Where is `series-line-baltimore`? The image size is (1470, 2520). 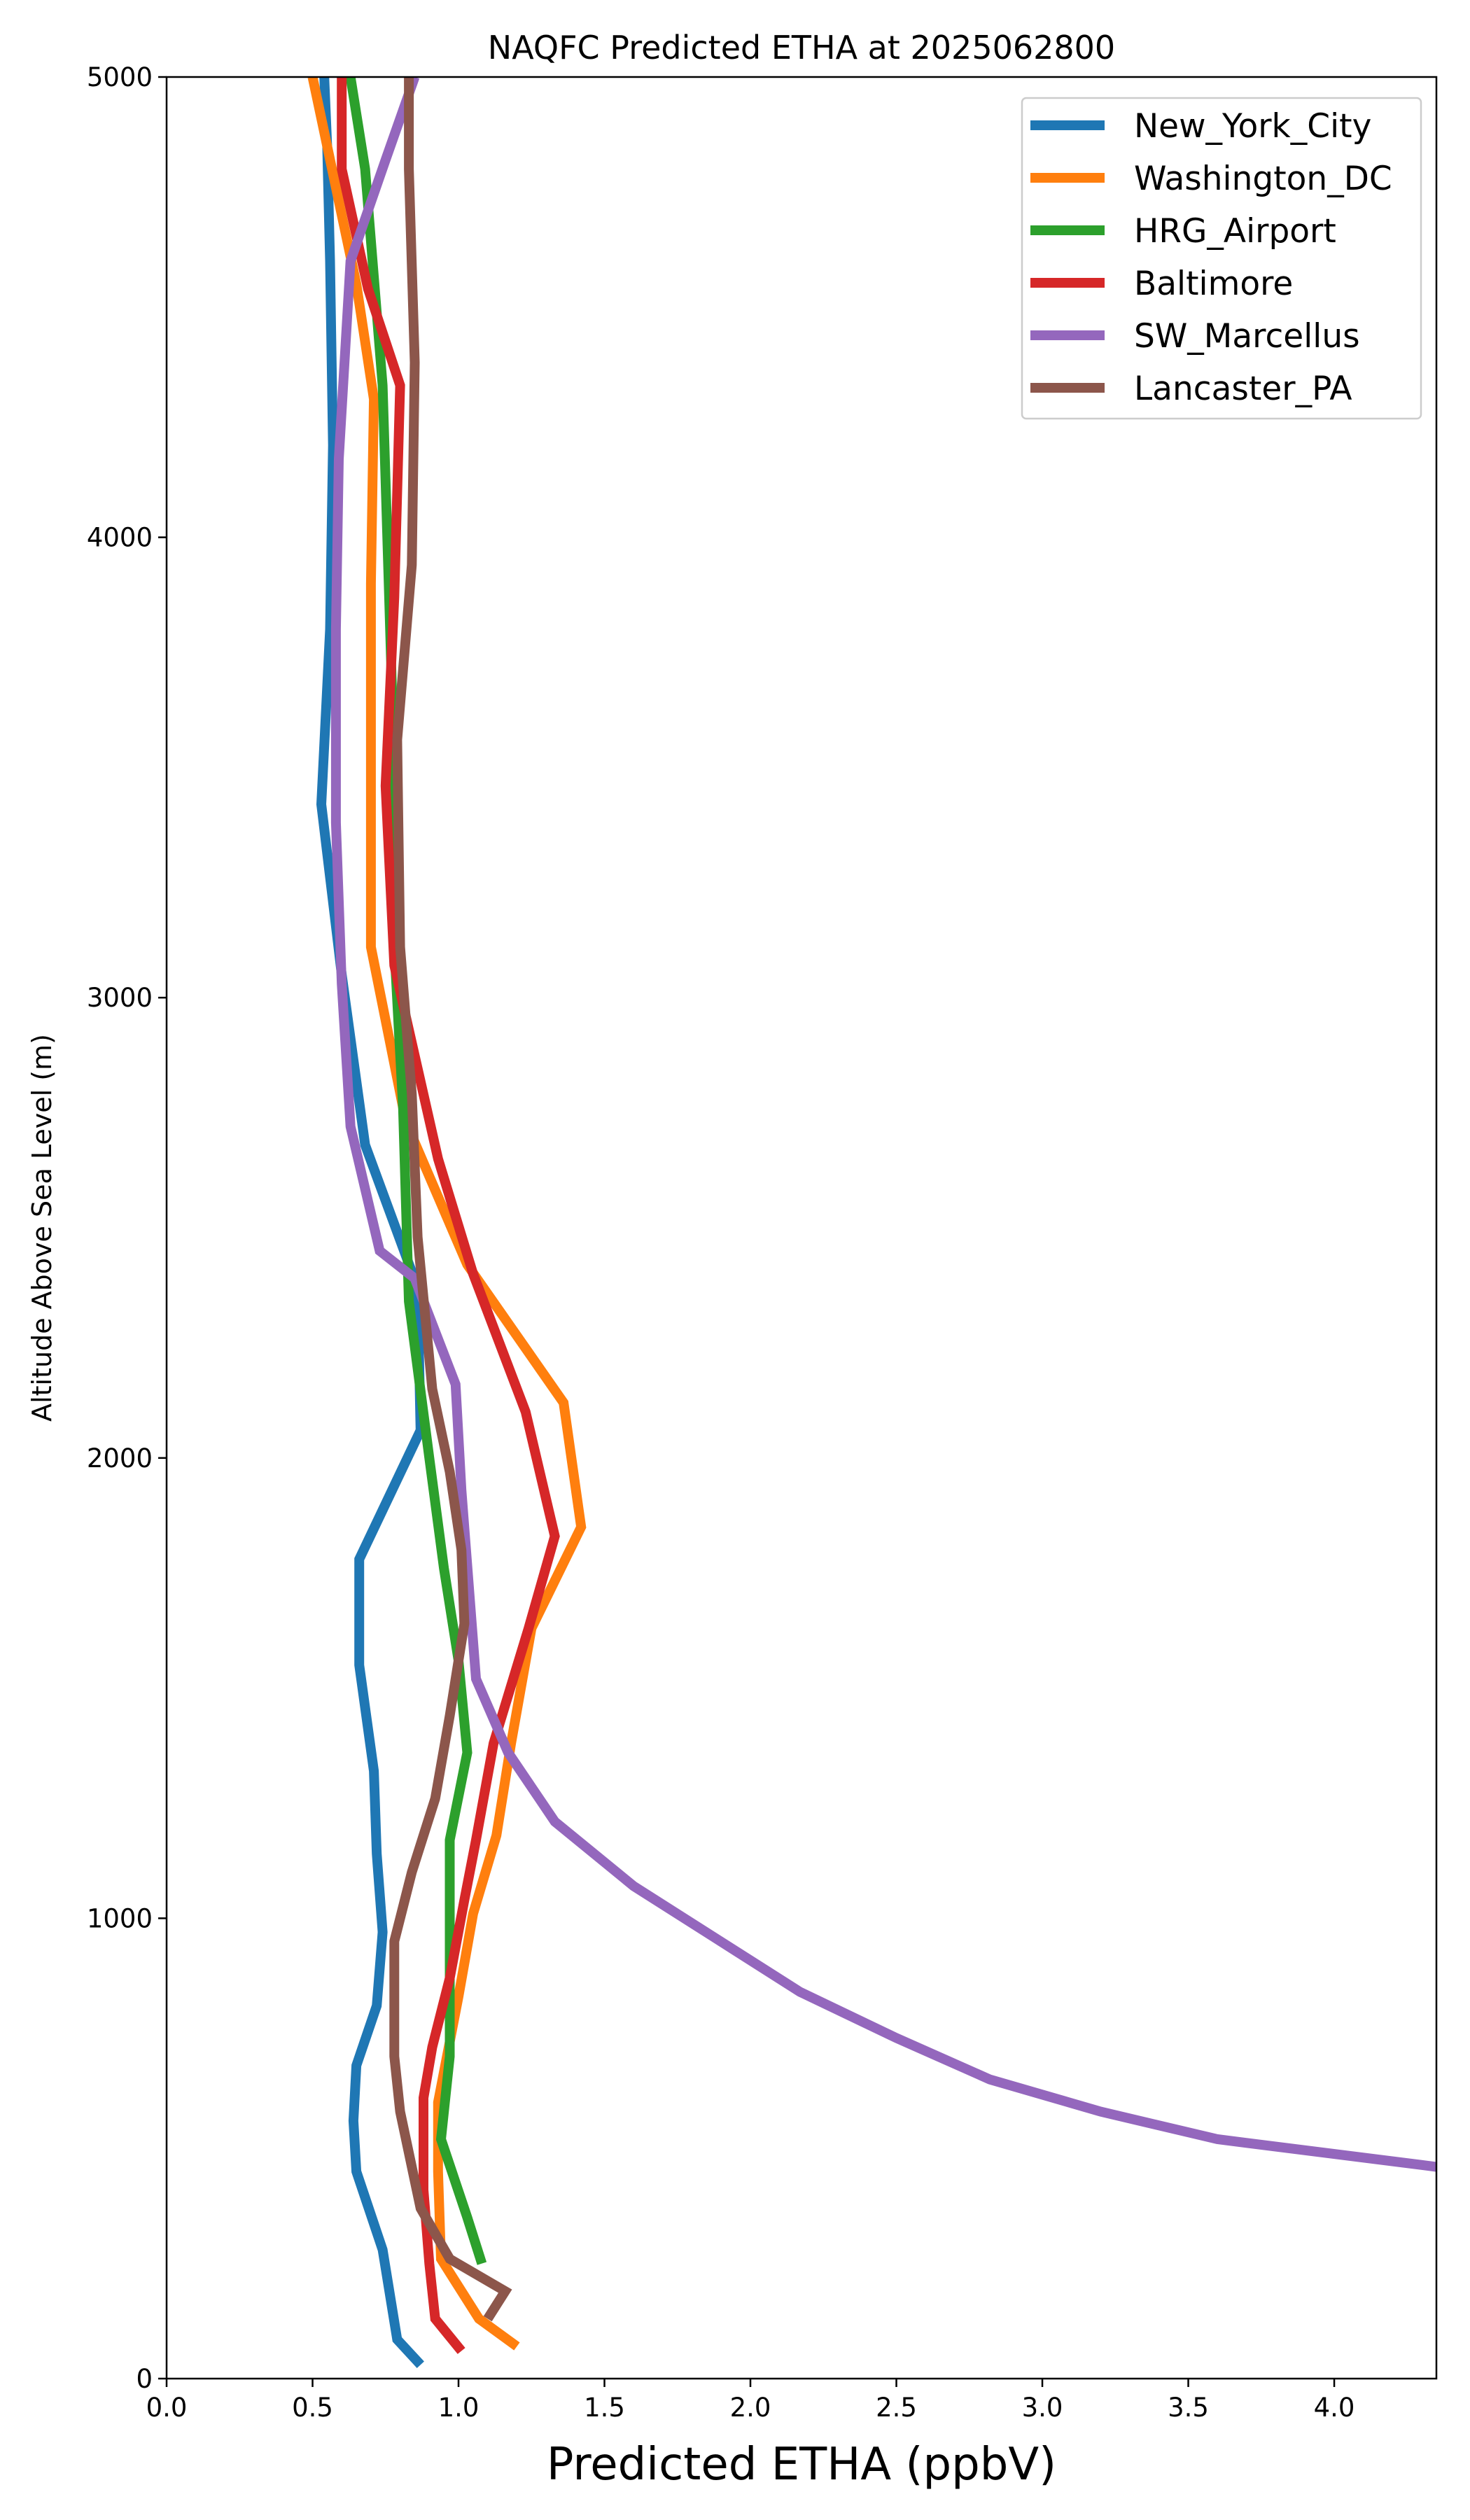
series-line-baltimore is located at coordinates (448, 1215).